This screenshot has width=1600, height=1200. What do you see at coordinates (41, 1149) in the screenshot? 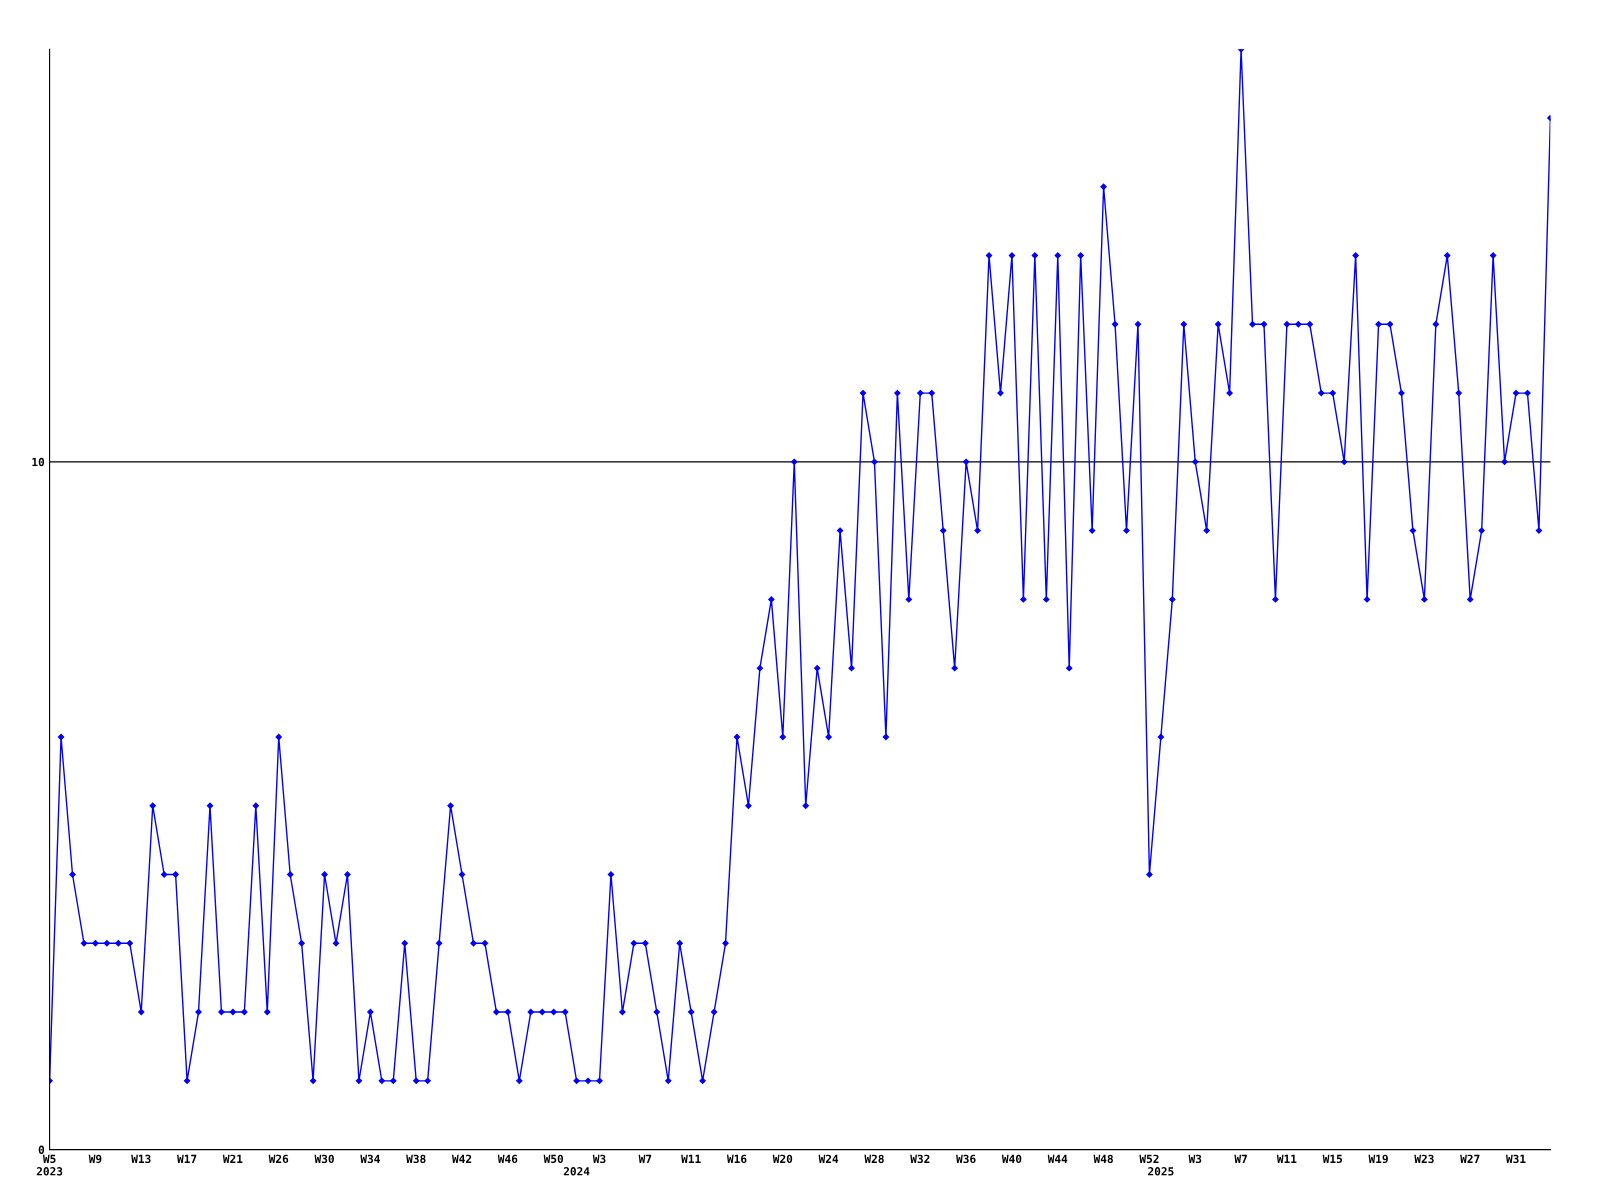
I see `y-tick-label: 0` at bounding box center [41, 1149].